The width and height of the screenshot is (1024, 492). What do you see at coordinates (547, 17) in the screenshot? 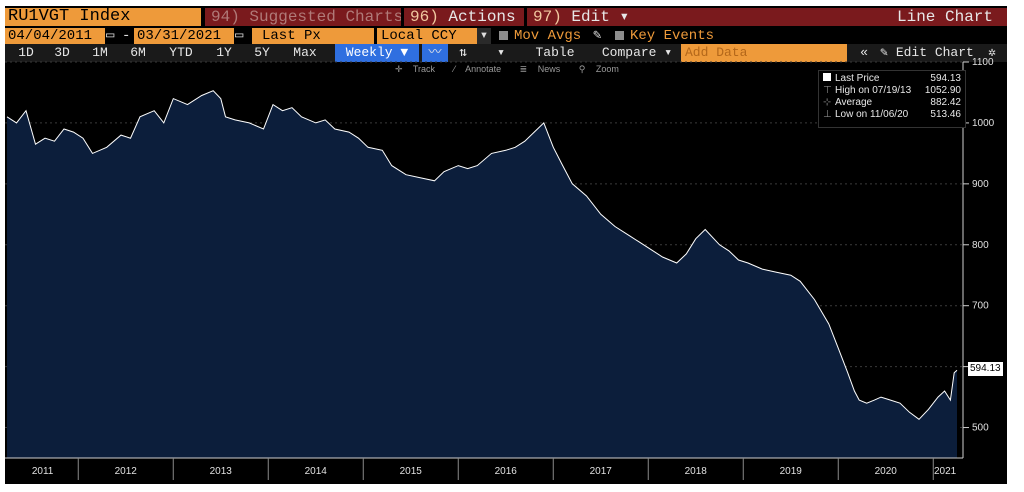
I see `edit-number: 97)` at bounding box center [547, 17].